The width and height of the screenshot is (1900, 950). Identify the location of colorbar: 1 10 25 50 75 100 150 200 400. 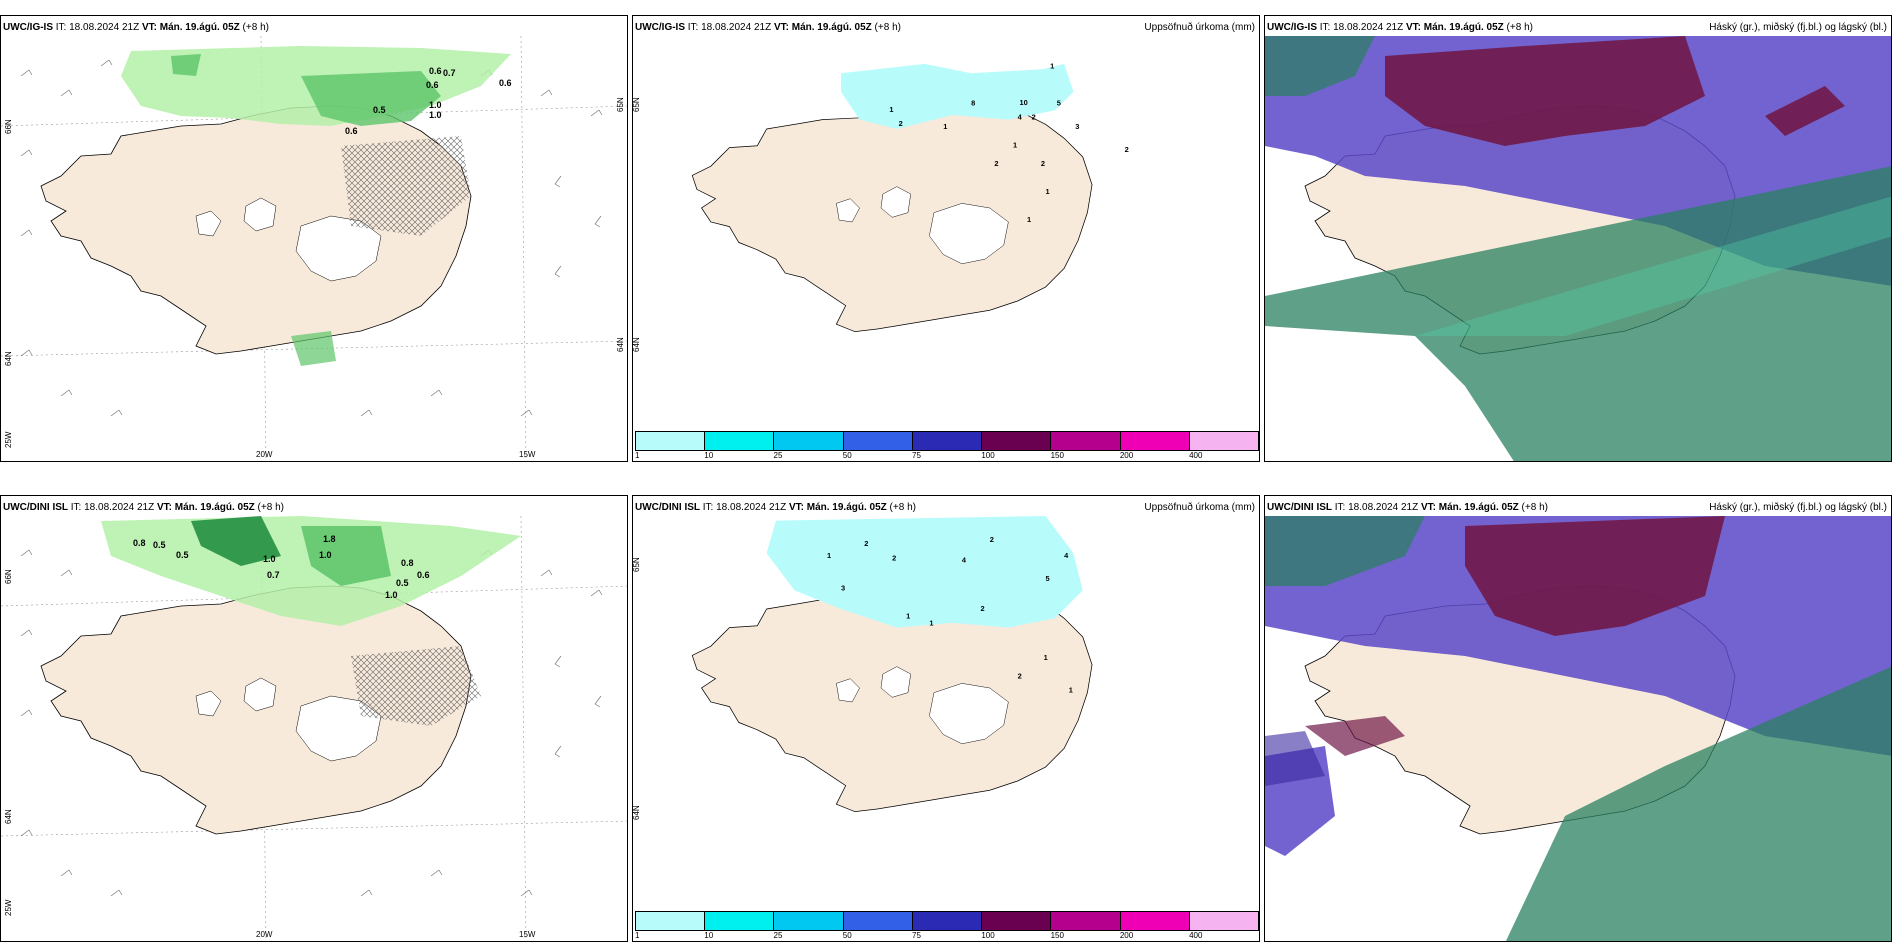
(946, 926).